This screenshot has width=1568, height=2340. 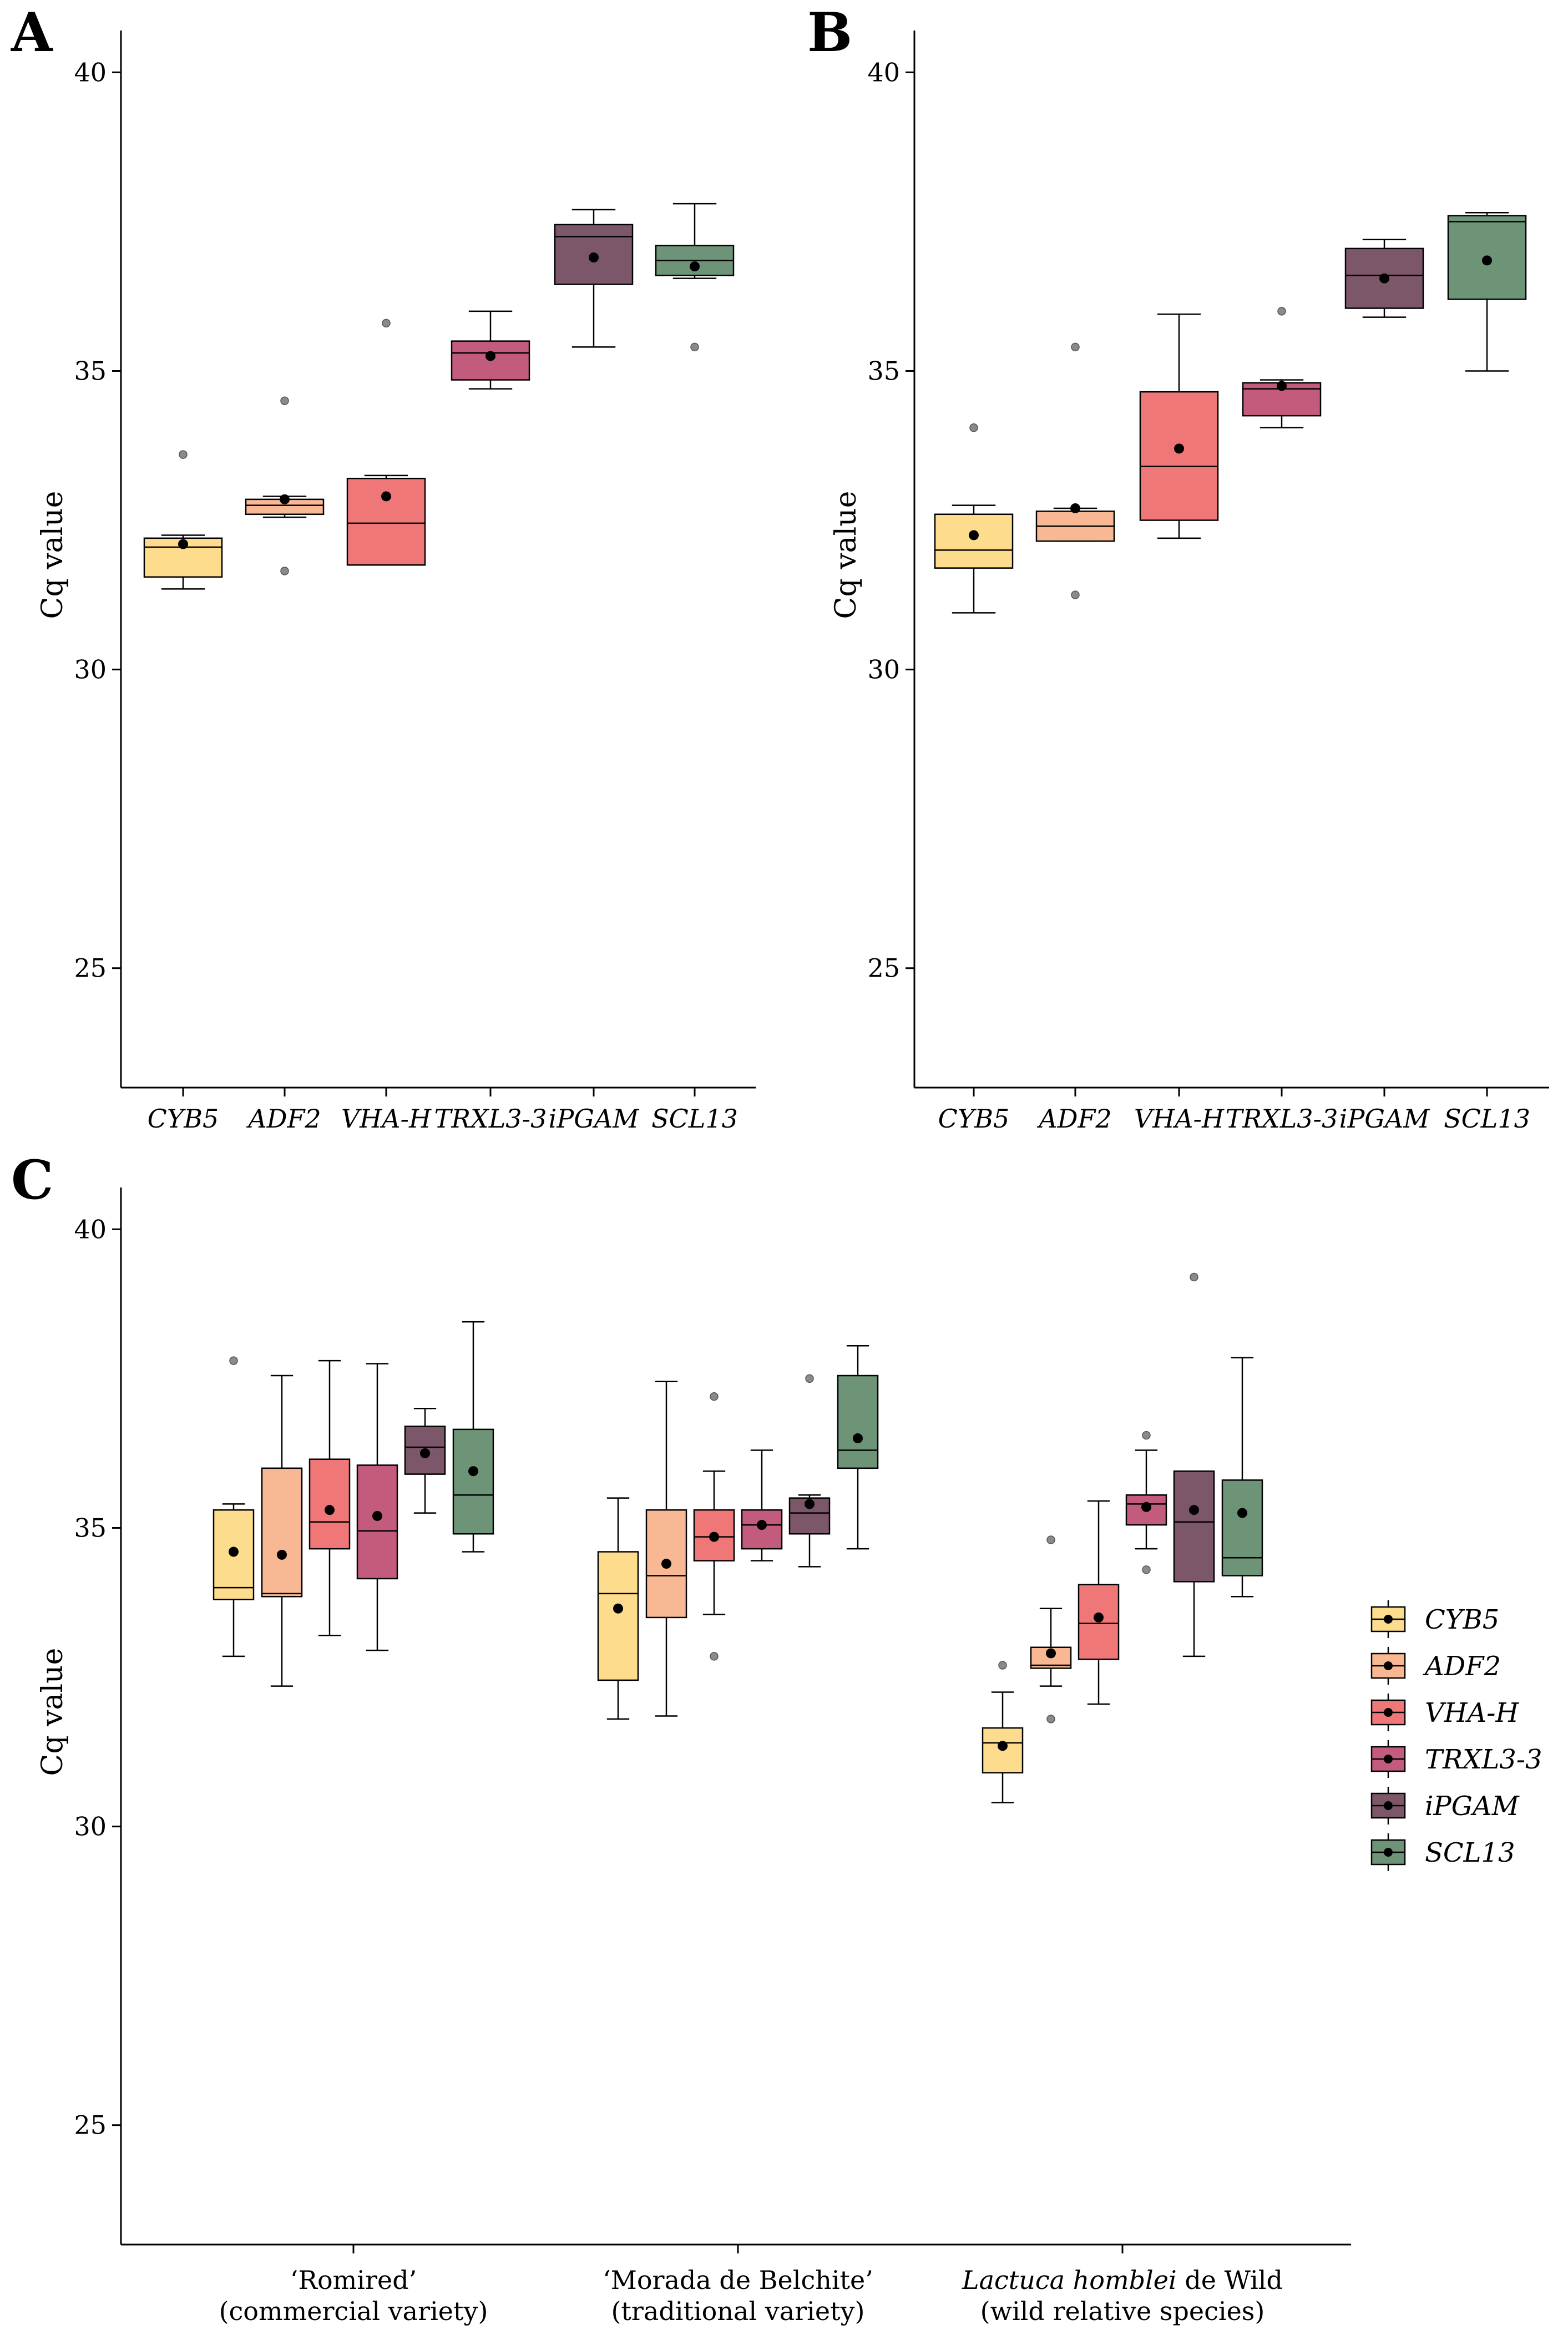 I want to click on panel-c-group-1-scl13-box, so click(x=858, y=1421).